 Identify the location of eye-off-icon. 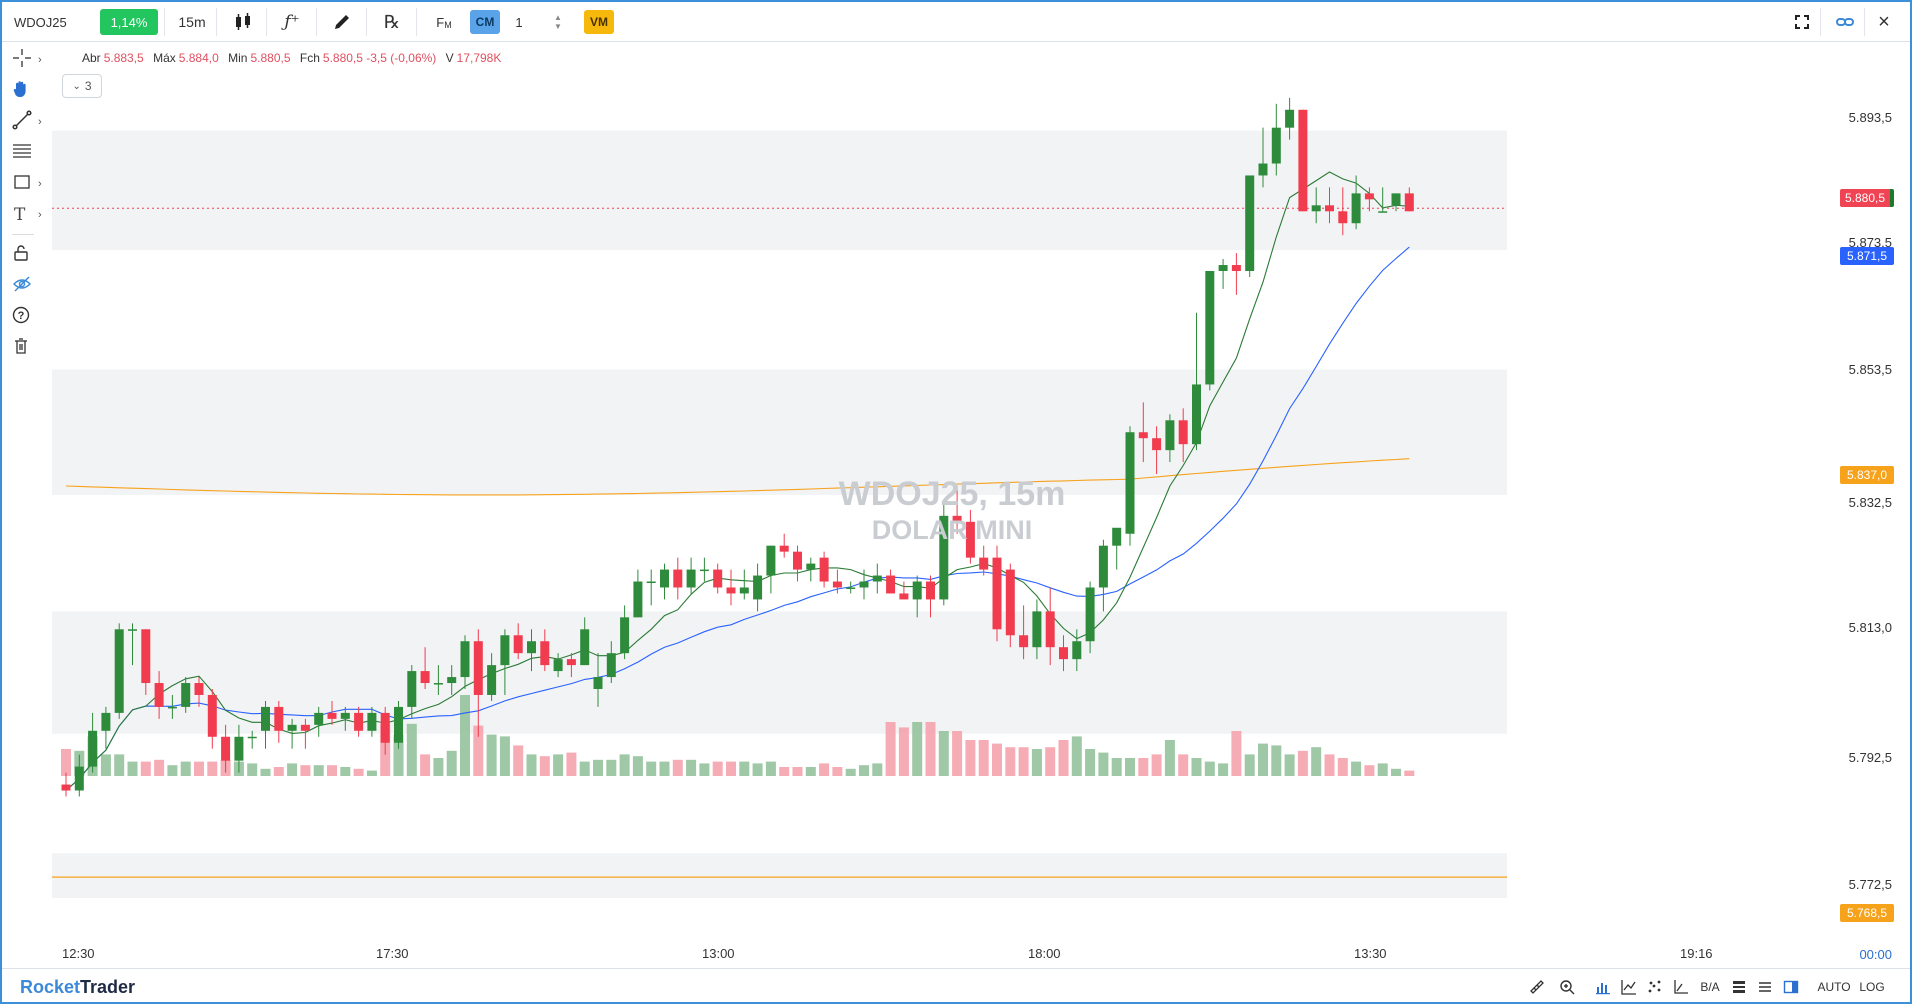
(22, 286).